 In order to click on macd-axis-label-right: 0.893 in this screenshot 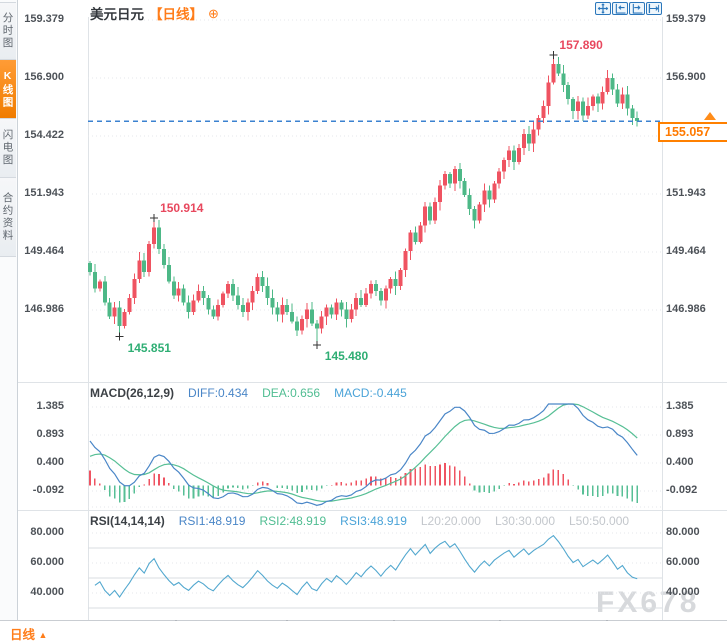, I will do `click(680, 434)`.